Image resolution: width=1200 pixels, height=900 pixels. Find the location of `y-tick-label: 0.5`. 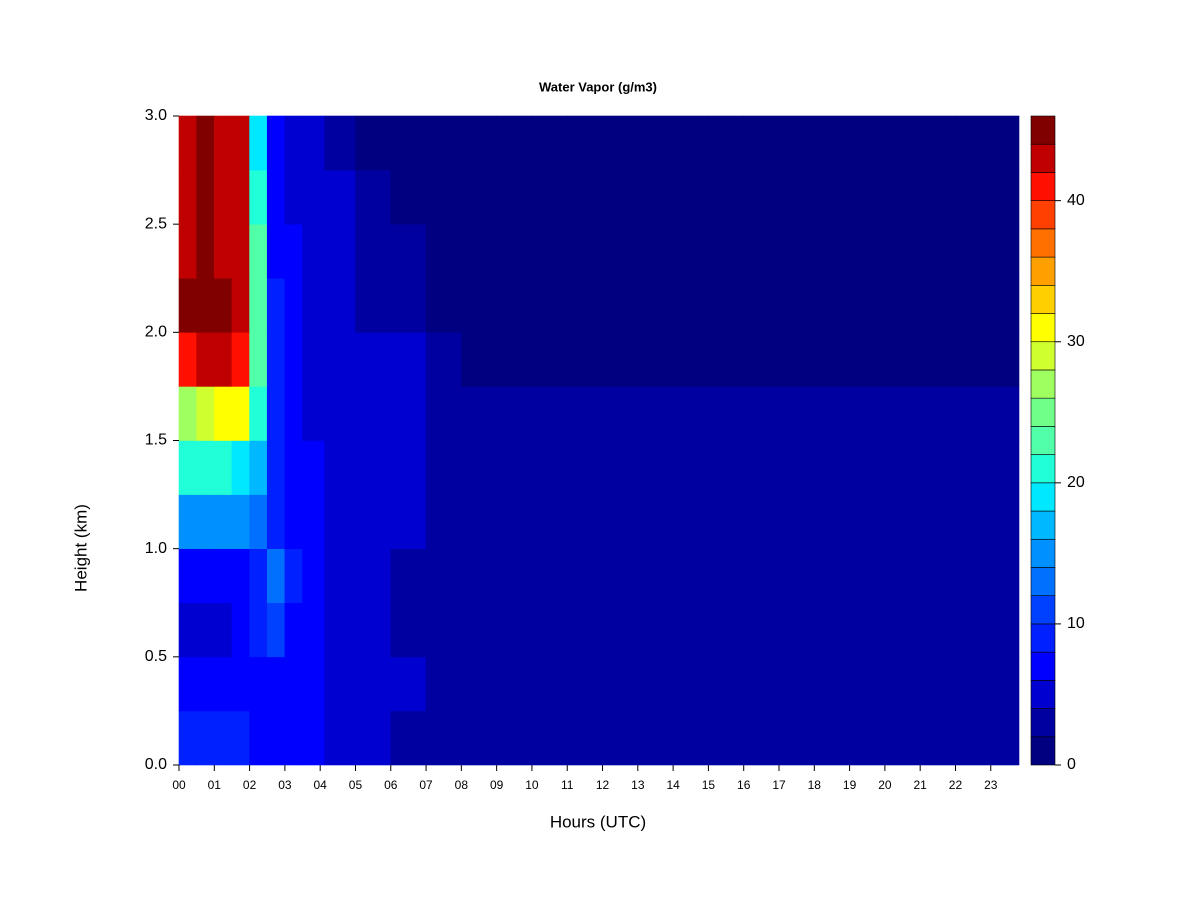

y-tick-label: 0.5 is located at coordinates (156, 656).